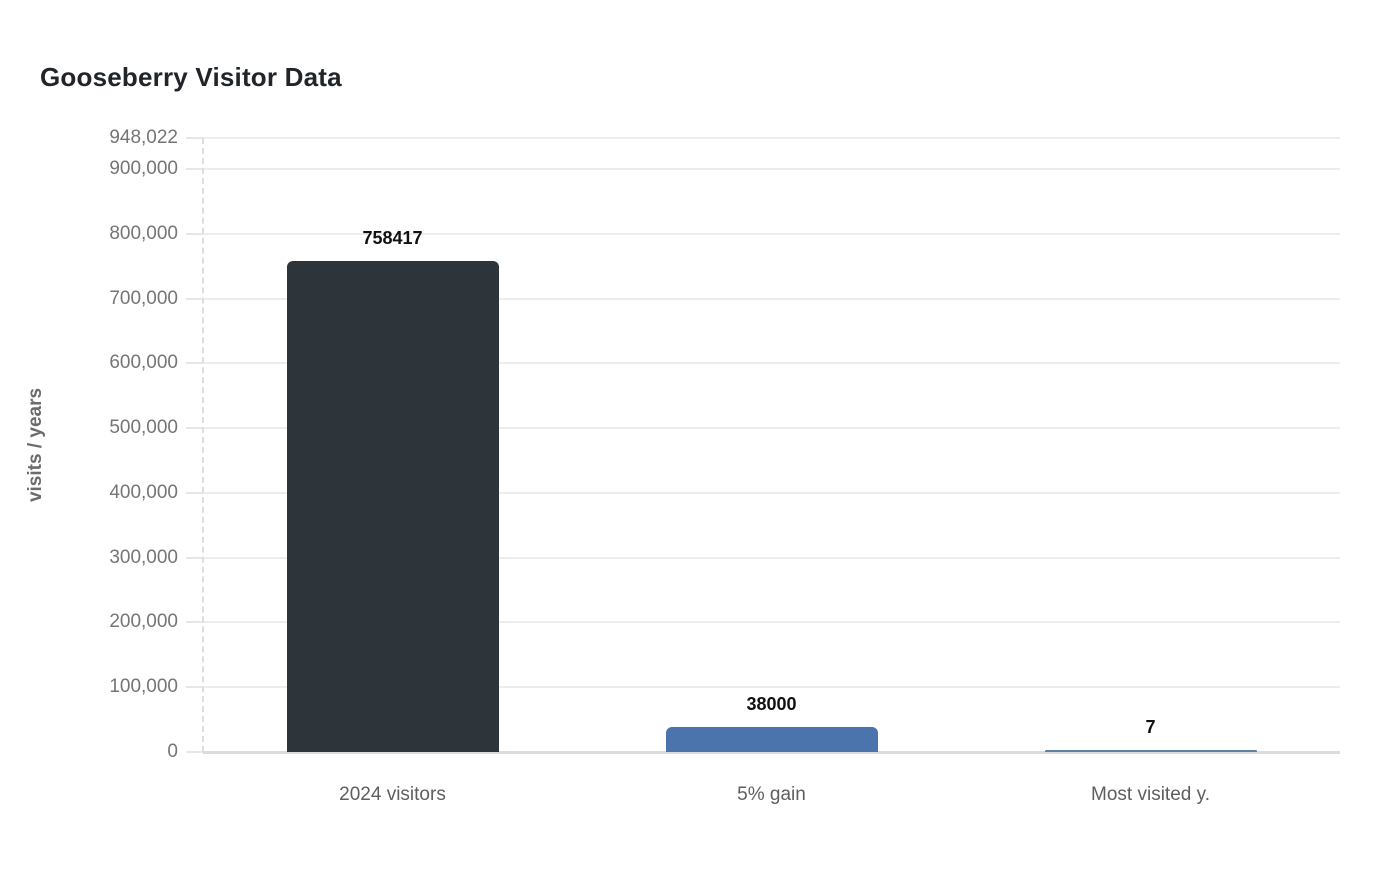  I want to click on y-tick-label: 0, so click(172, 751).